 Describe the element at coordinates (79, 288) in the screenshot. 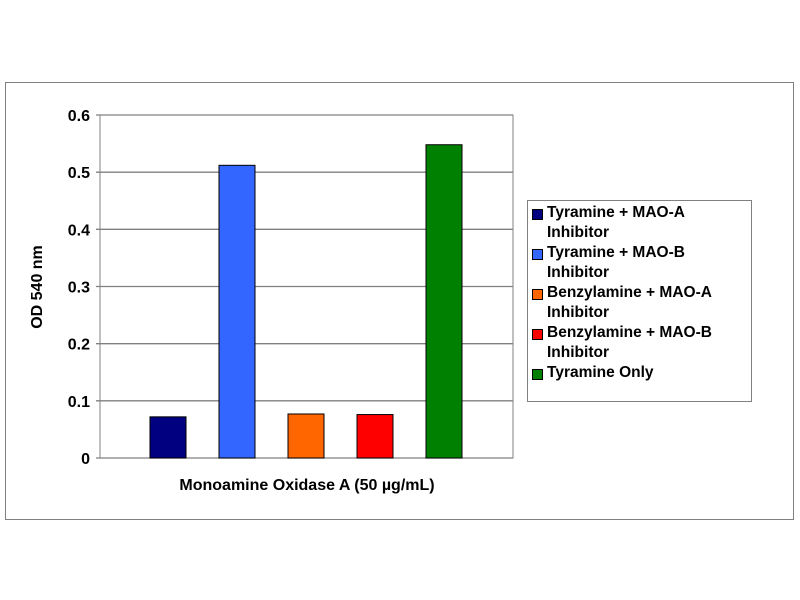

I see `y-tick-label: 0.3` at that location.